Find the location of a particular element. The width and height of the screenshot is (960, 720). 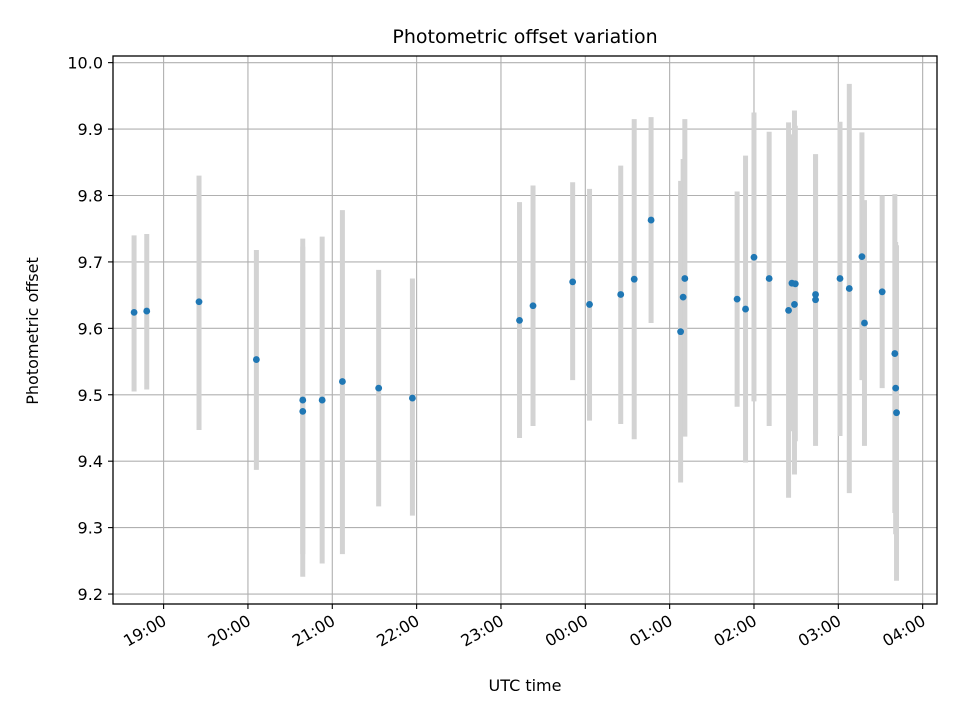

x-tick-label: 00:00 is located at coordinates (566, 631).